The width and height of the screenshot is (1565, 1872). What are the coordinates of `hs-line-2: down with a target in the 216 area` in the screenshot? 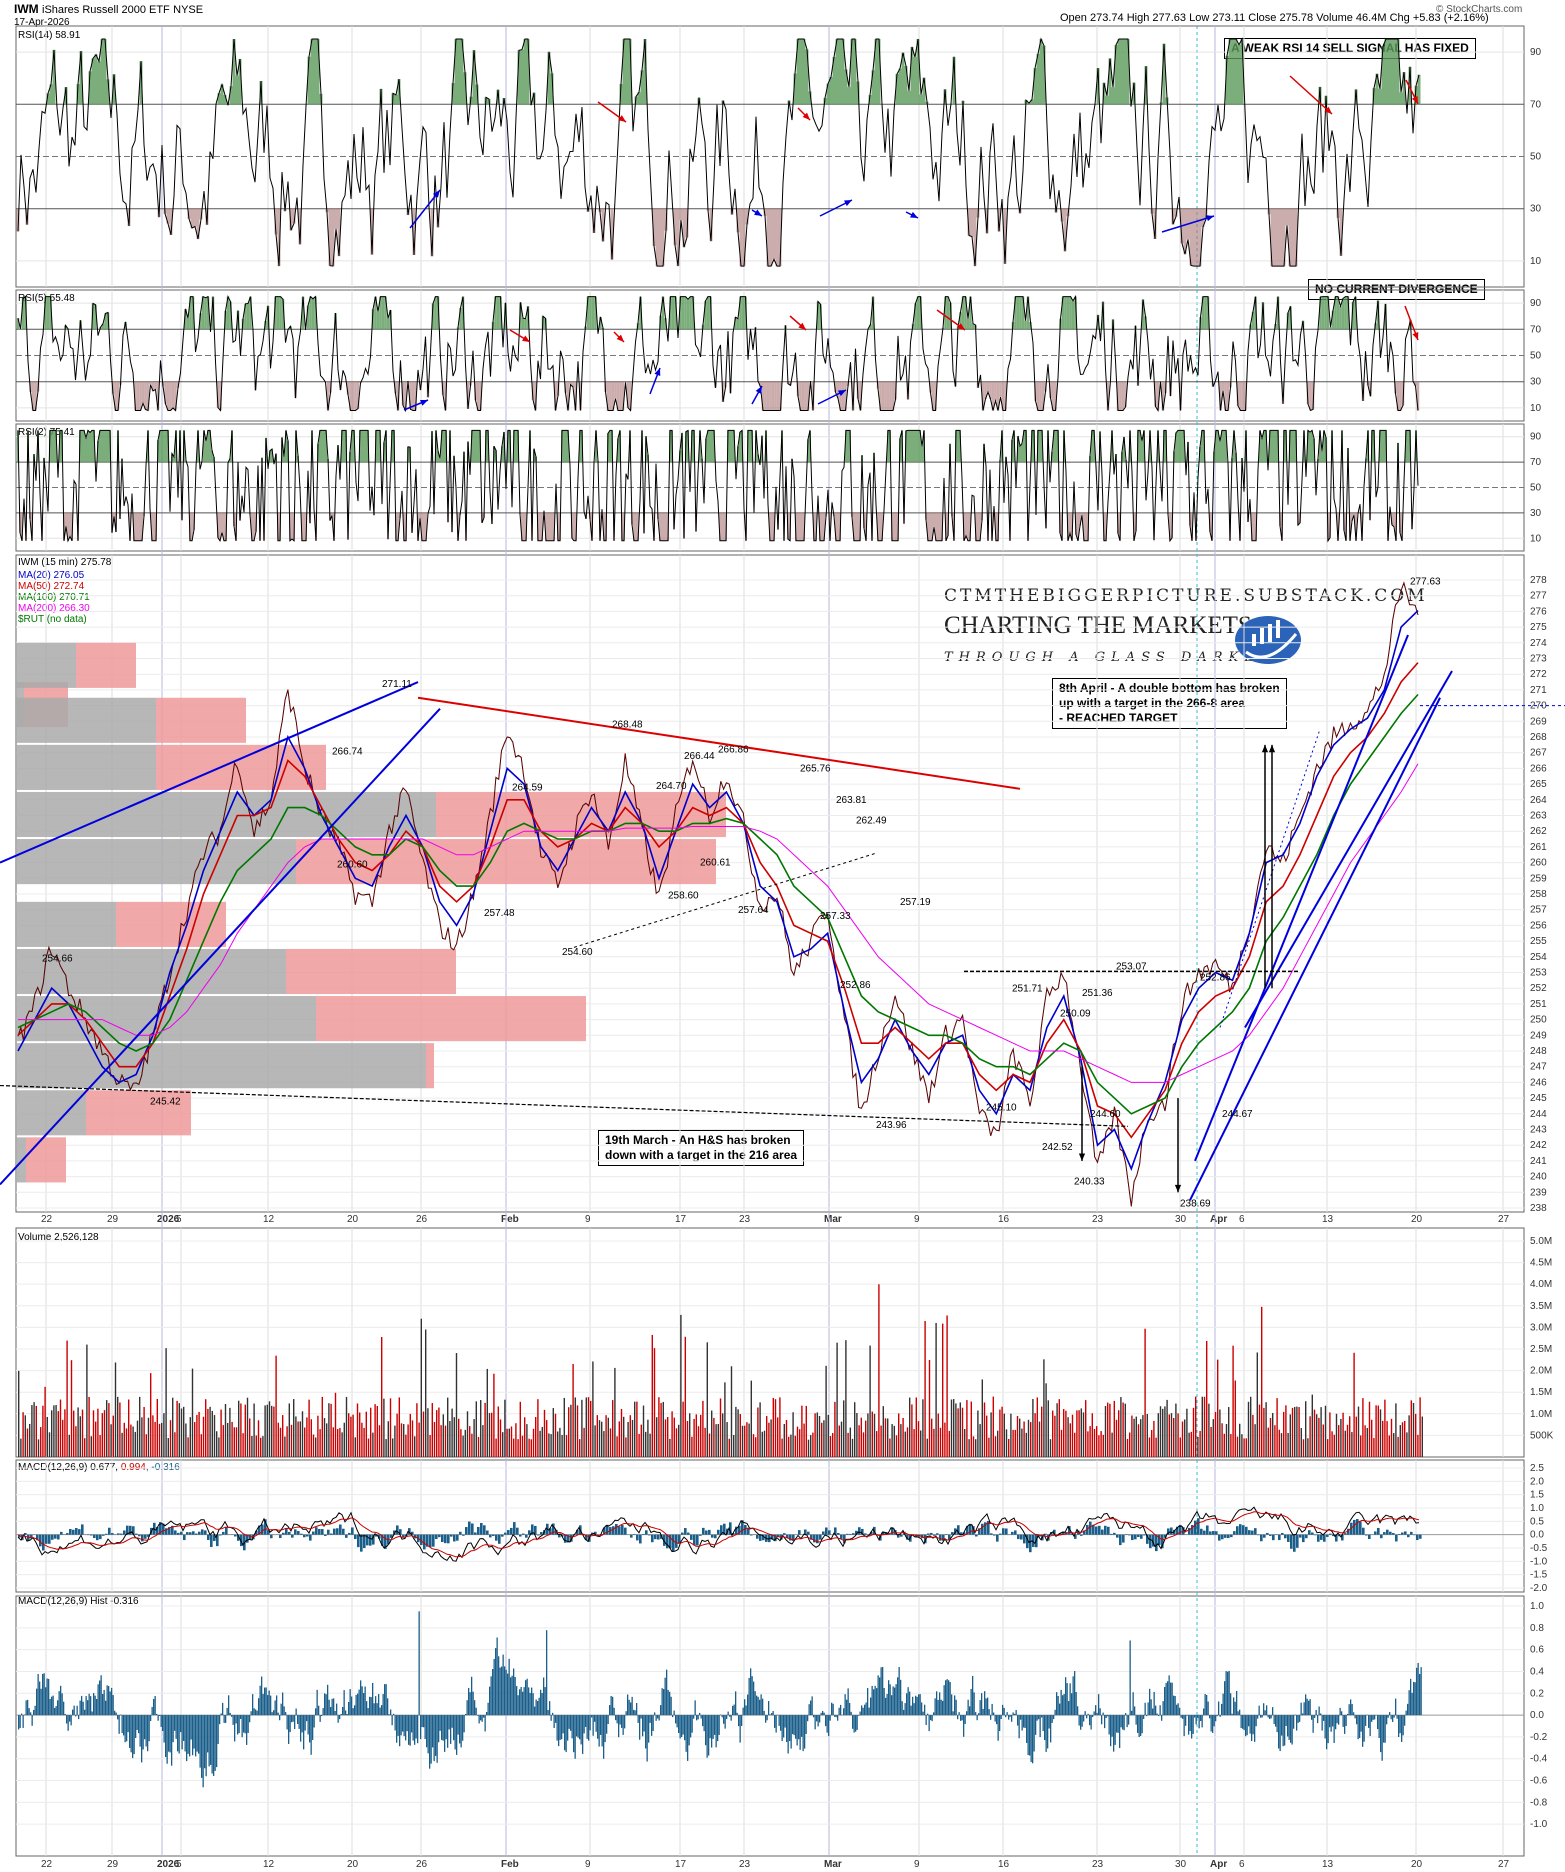 It's located at (701, 1155).